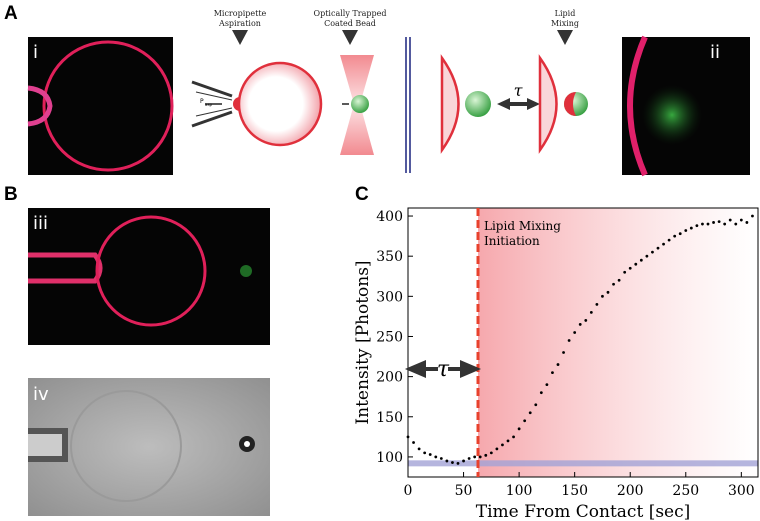  I want to click on diagram-label: Optically Trapped, so click(350, 13).